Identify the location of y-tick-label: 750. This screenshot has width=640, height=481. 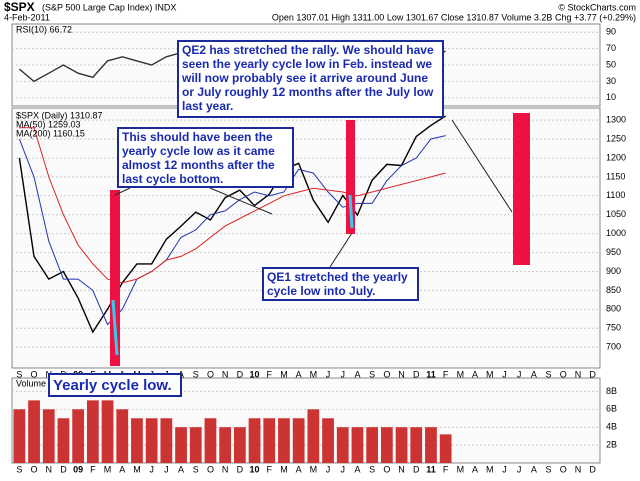
(613, 328).